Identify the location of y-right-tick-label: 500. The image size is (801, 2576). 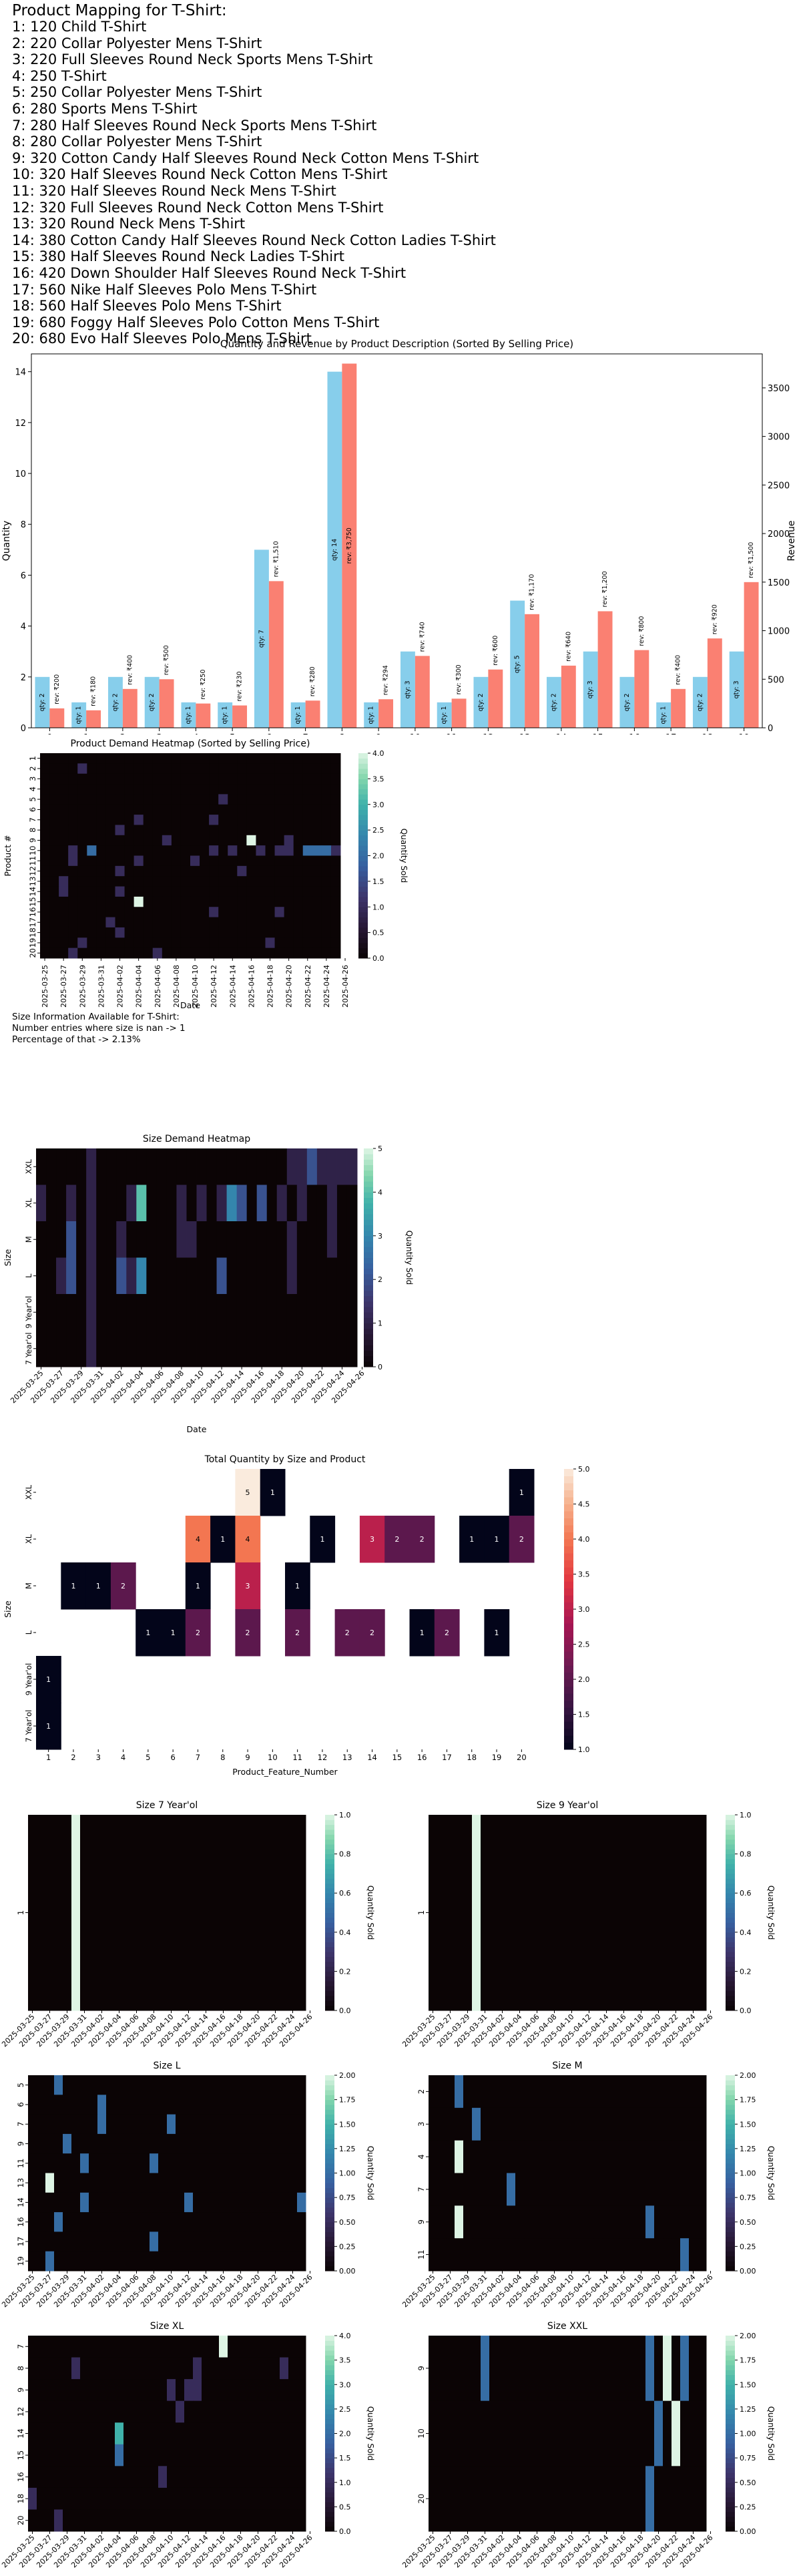
(776, 680).